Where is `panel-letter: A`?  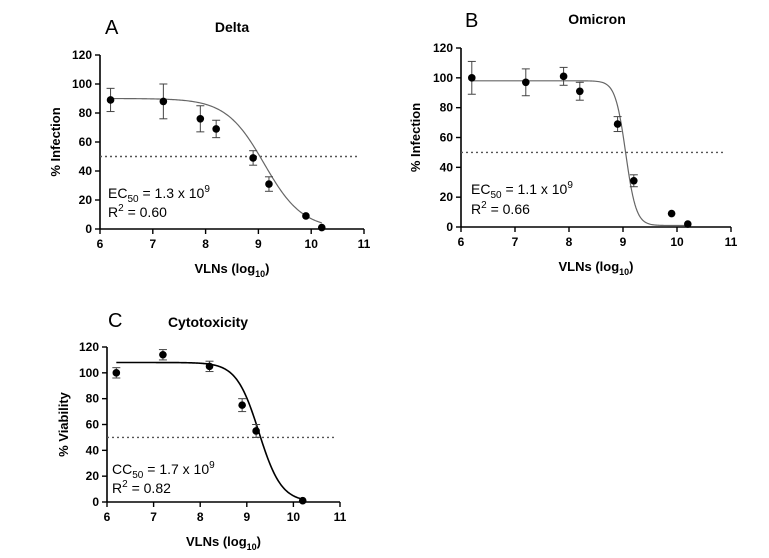 panel-letter: A is located at coordinates (112, 28).